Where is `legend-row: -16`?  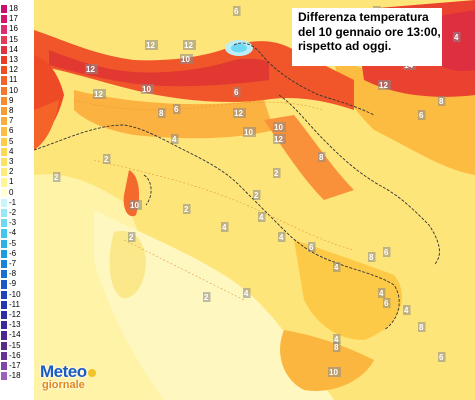
legend-row: -16 is located at coordinates (17, 356).